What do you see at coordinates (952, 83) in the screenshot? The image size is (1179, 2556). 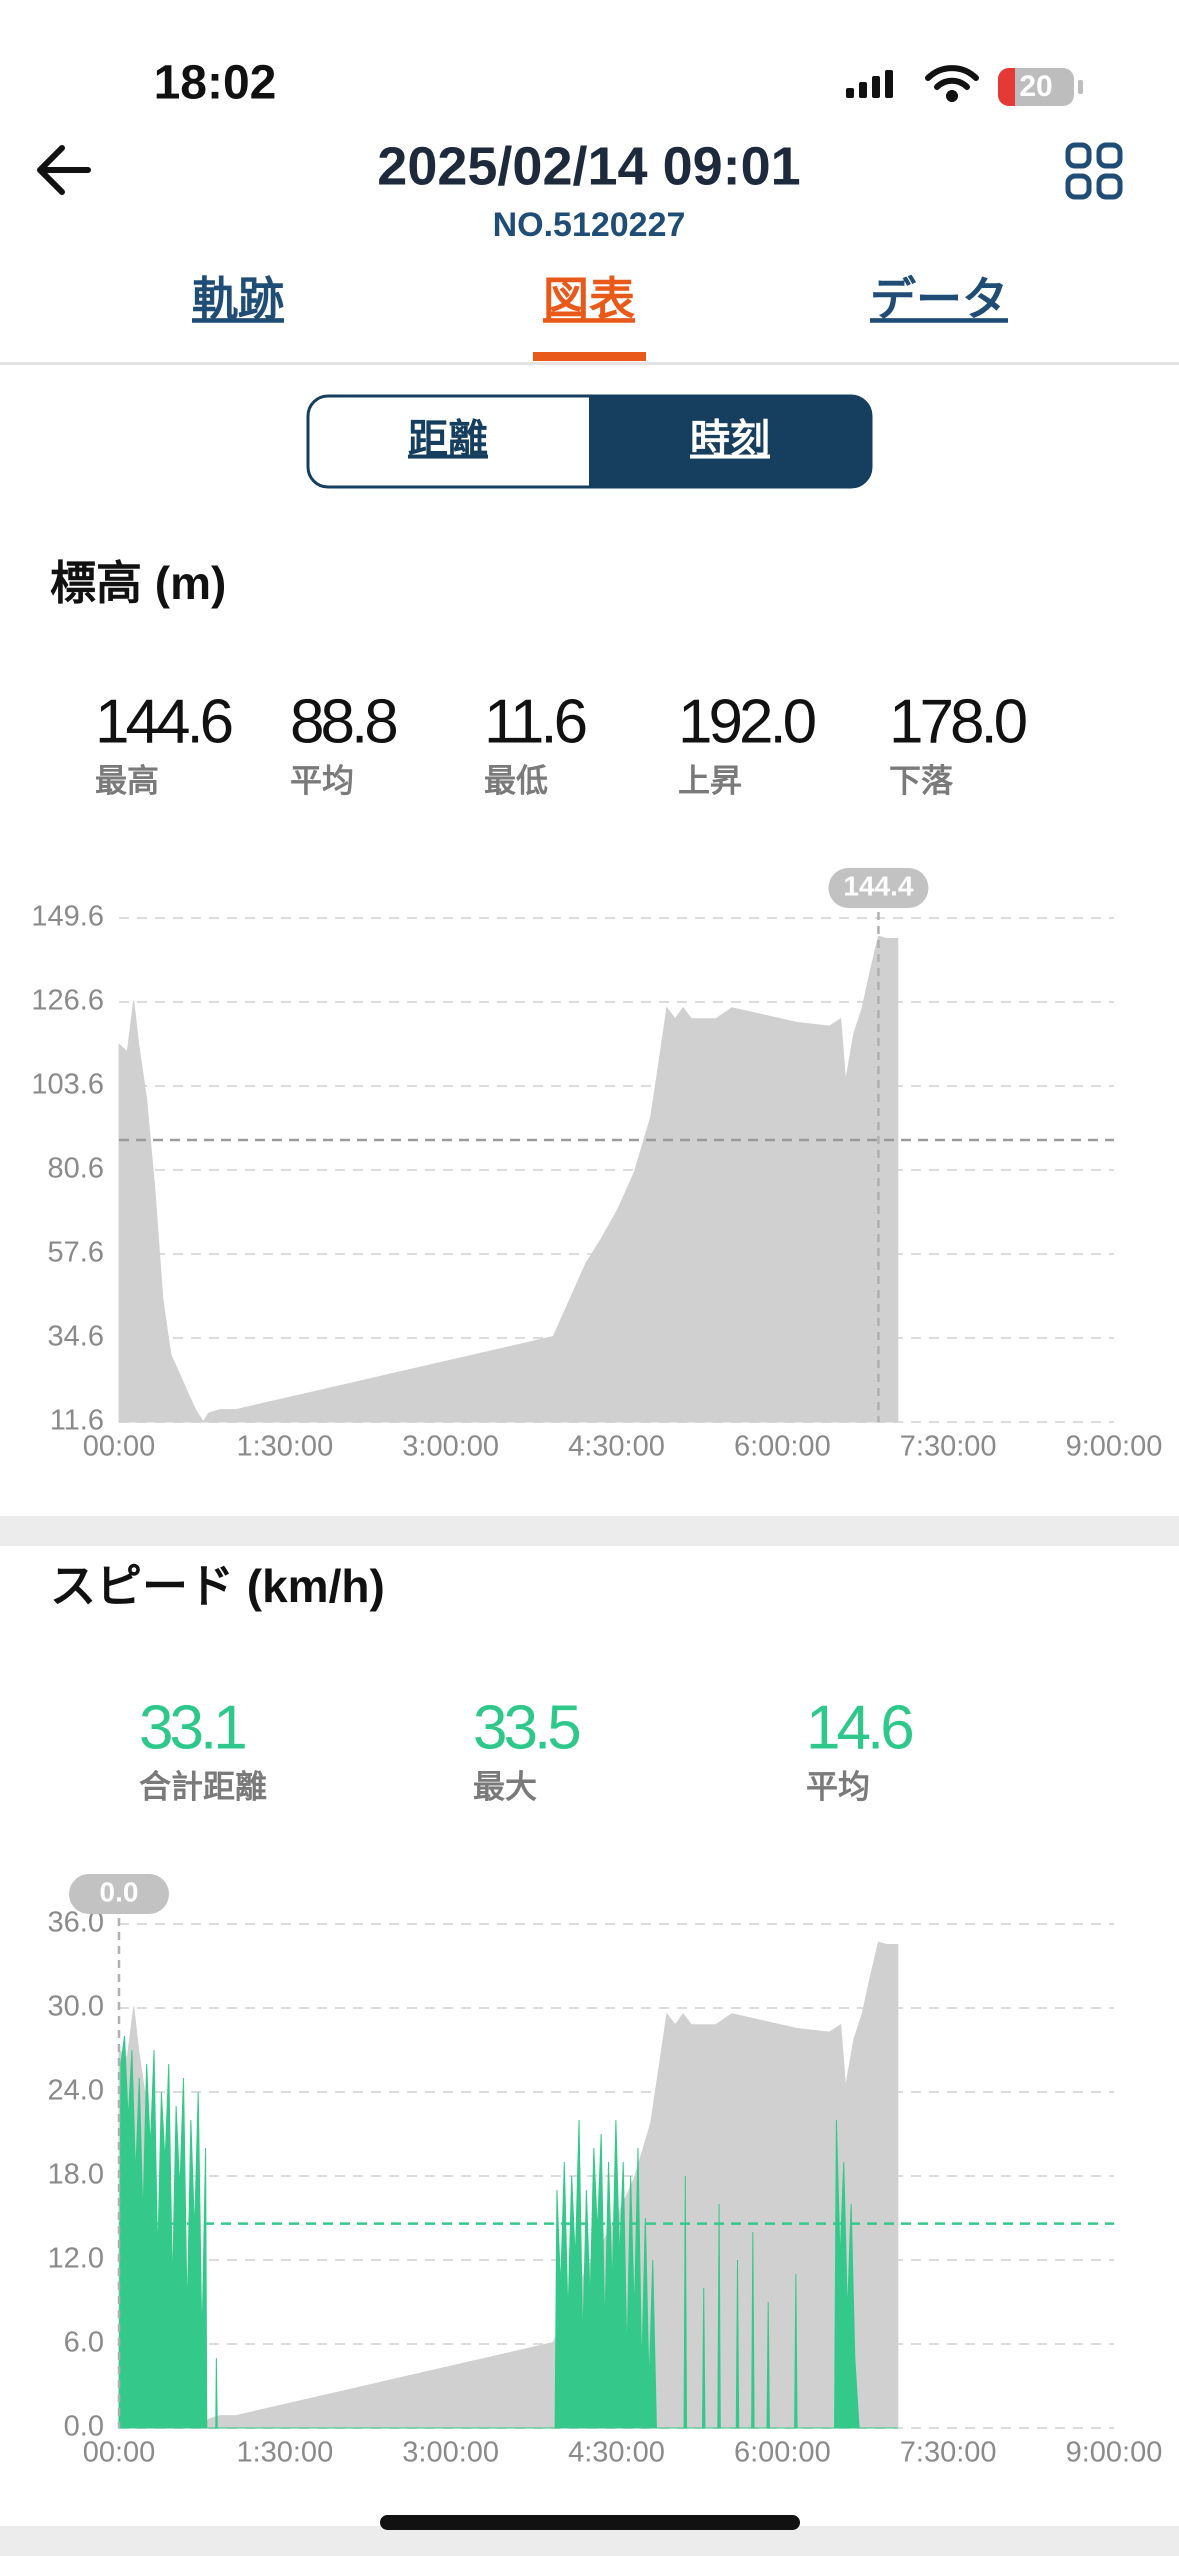 I see `wifi-icon` at bounding box center [952, 83].